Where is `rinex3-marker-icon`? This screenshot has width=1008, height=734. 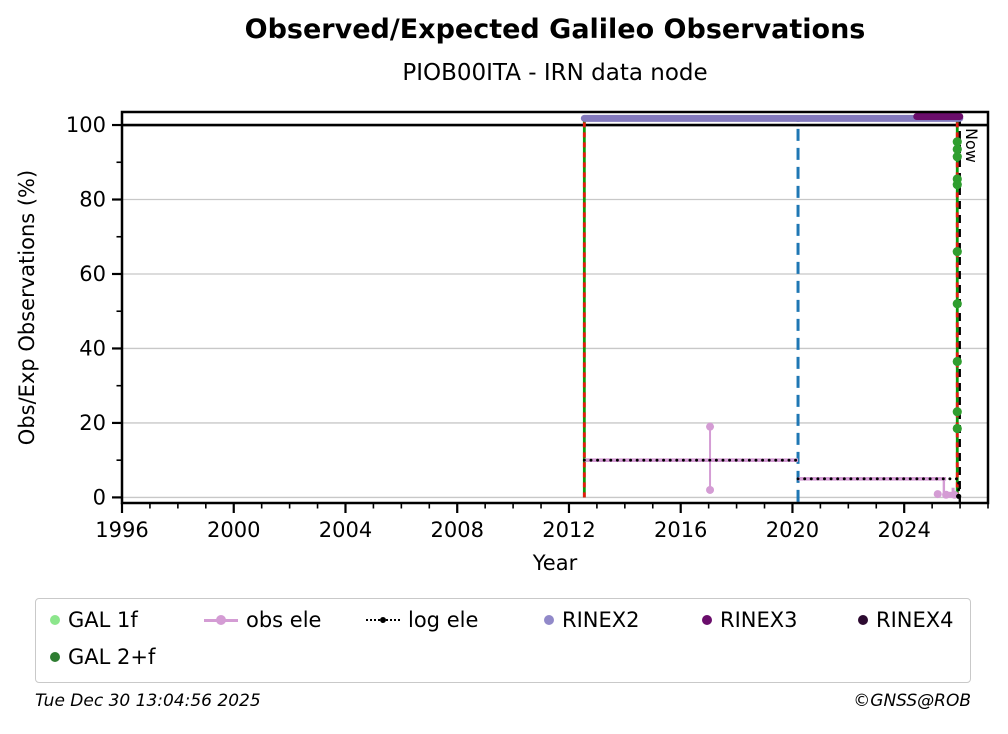
rinex3-marker-icon is located at coordinates (707, 620).